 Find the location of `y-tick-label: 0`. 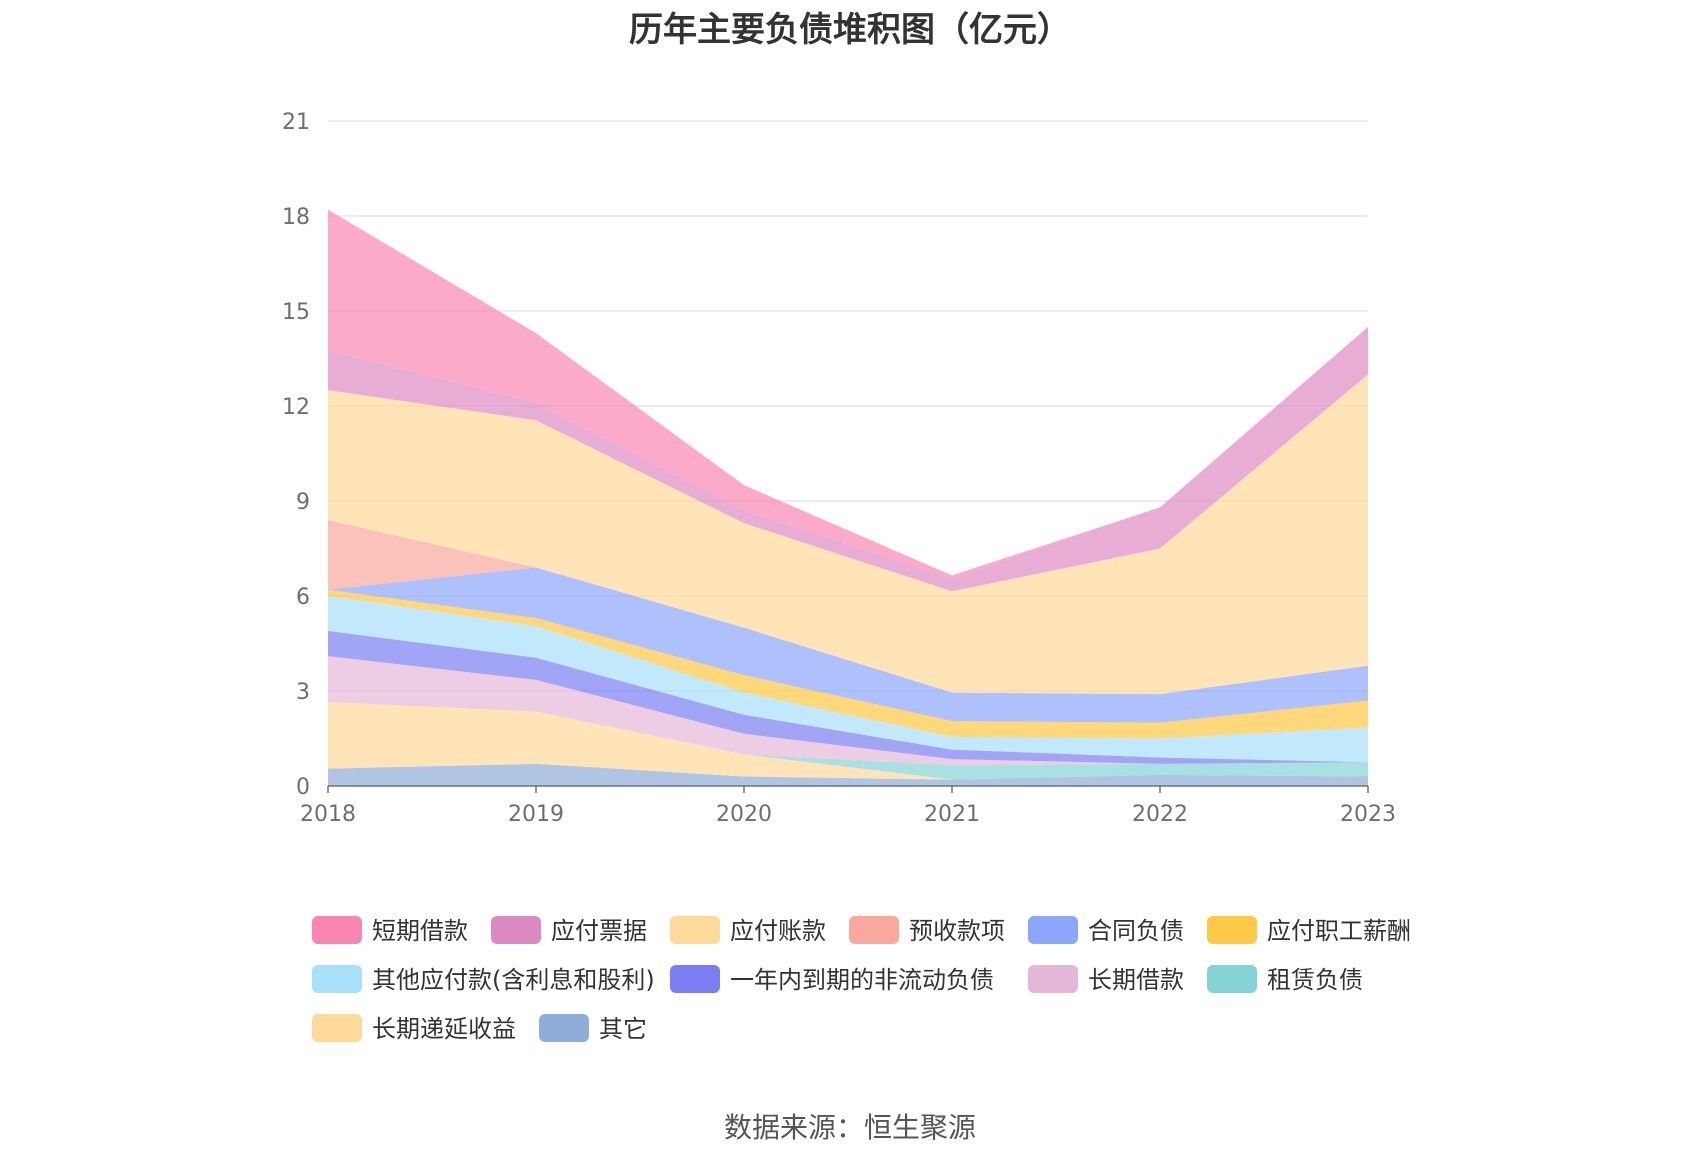

y-tick-label: 0 is located at coordinates (303, 787).